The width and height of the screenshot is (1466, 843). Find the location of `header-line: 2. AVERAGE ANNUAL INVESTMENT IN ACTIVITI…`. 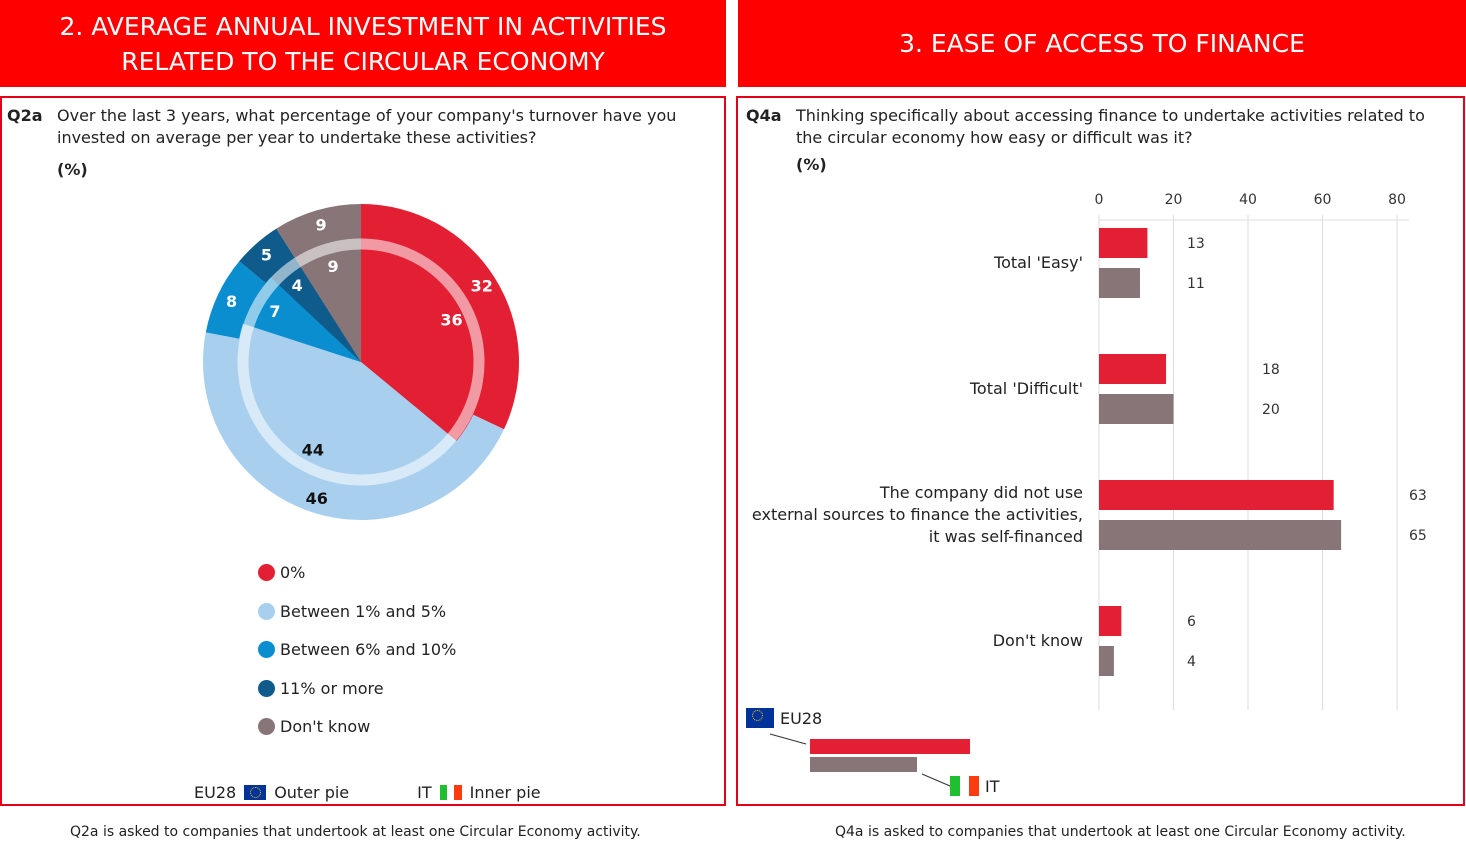

header-line: 2. AVERAGE ANNUAL INVESTMENT IN ACTIVITI… is located at coordinates (363, 26).